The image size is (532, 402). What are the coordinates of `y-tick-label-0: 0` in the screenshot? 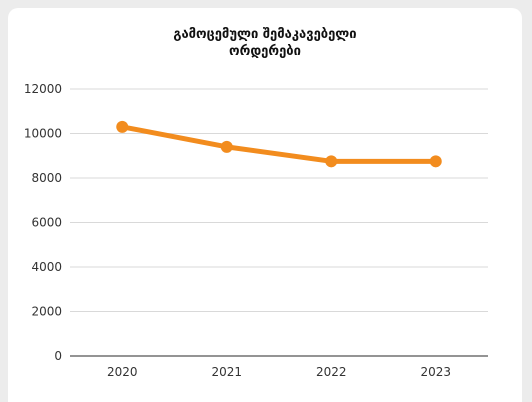 It's located at (58, 356).